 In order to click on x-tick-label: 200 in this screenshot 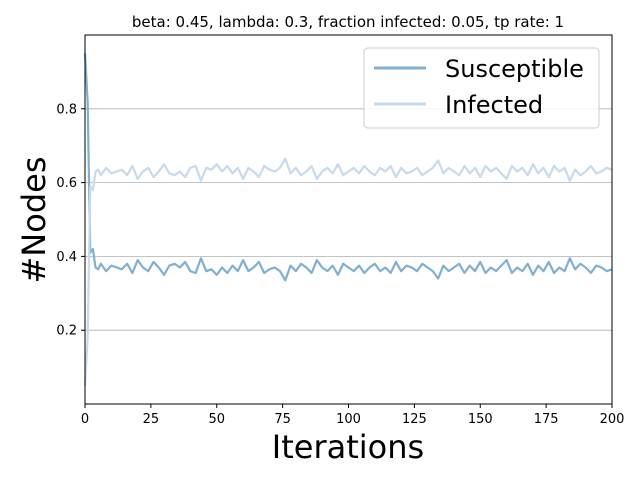, I will do `click(612, 419)`.